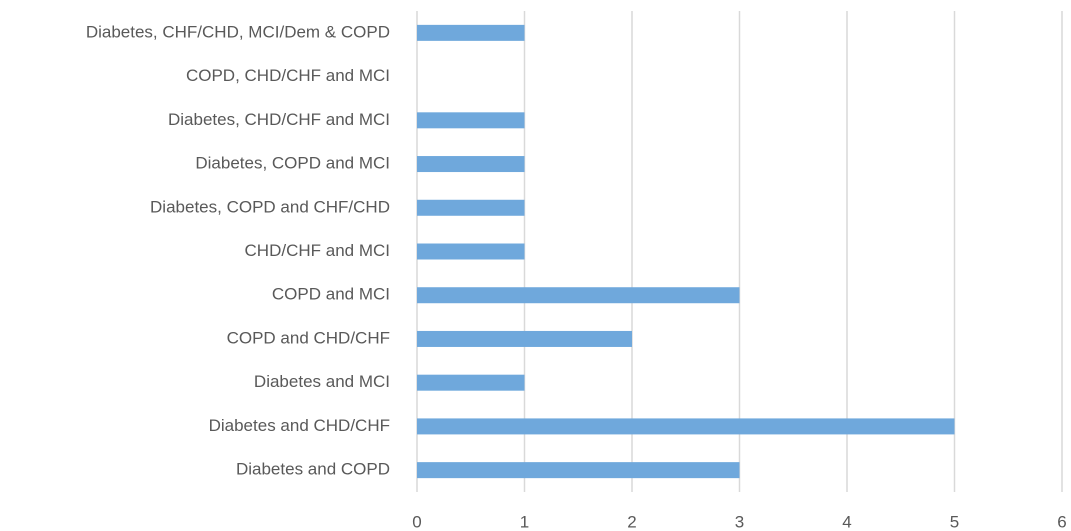  I want to click on x-tick-label: 1, so click(524, 521).